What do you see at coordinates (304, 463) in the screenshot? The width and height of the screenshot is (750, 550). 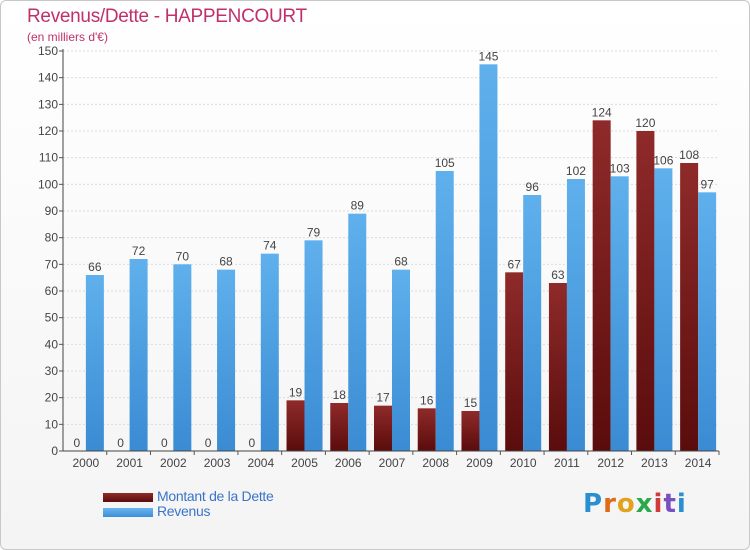 I see `x-tick-label: 2005` at bounding box center [304, 463].